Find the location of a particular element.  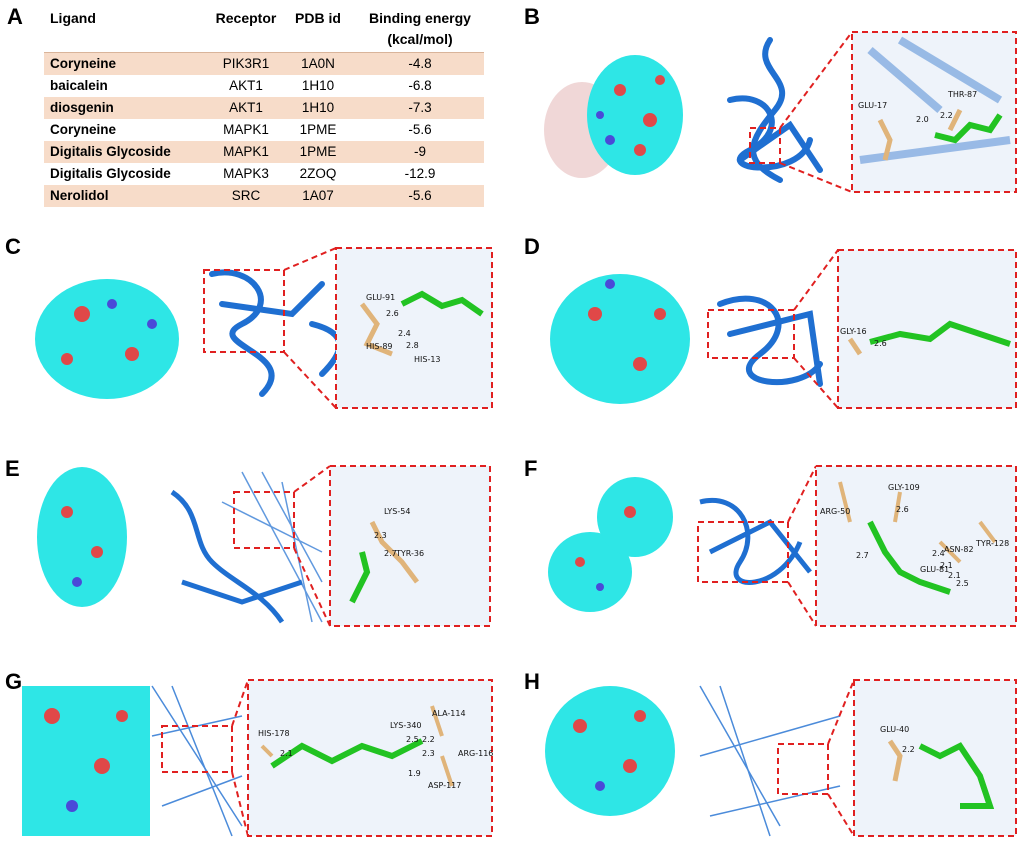

panel-letter-f: F is located at coordinates (531, 468).